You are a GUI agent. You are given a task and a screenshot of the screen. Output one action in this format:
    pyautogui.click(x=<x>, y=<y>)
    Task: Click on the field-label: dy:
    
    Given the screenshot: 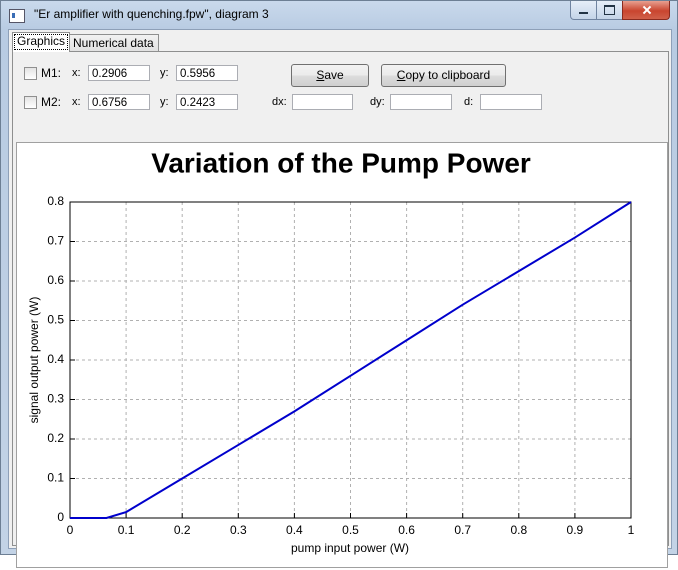 What is the action you would take?
    pyautogui.click(x=377, y=102)
    